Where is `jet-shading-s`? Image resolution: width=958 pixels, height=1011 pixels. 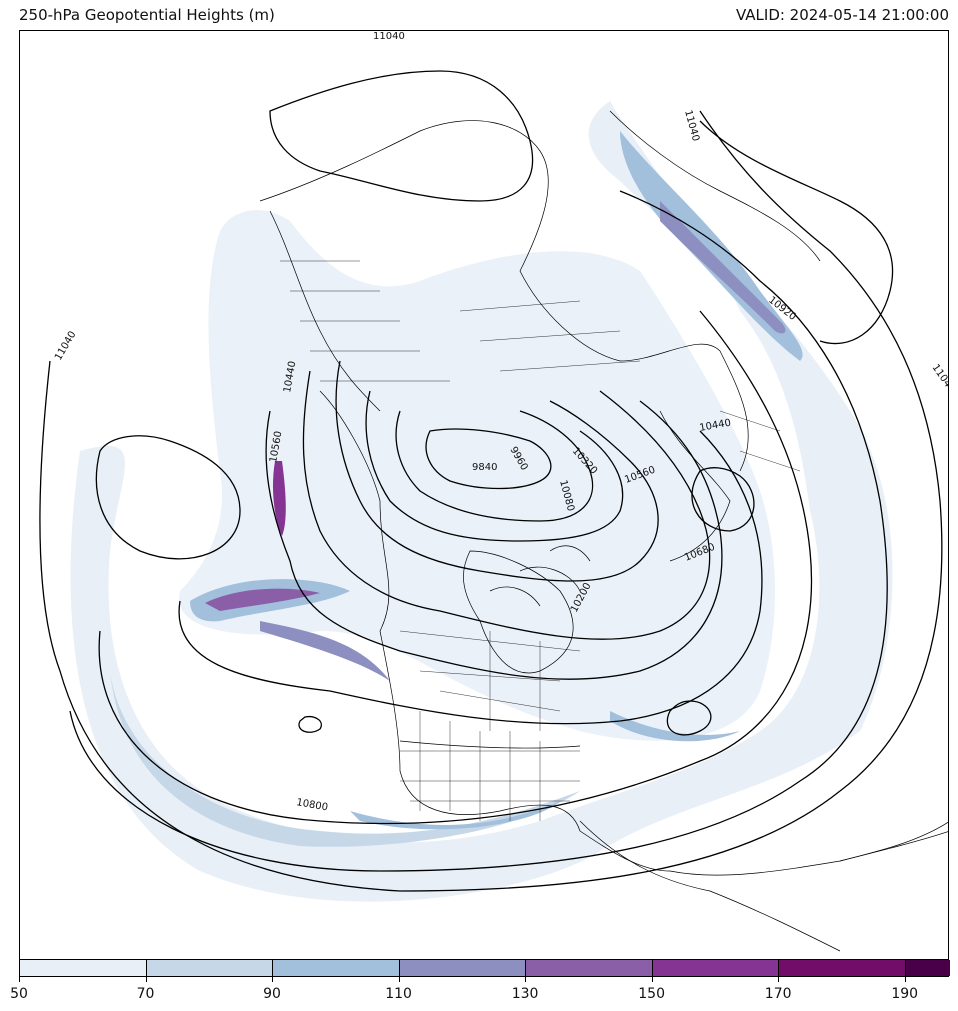
jet-shading-s is located at coordinates (455, 815).